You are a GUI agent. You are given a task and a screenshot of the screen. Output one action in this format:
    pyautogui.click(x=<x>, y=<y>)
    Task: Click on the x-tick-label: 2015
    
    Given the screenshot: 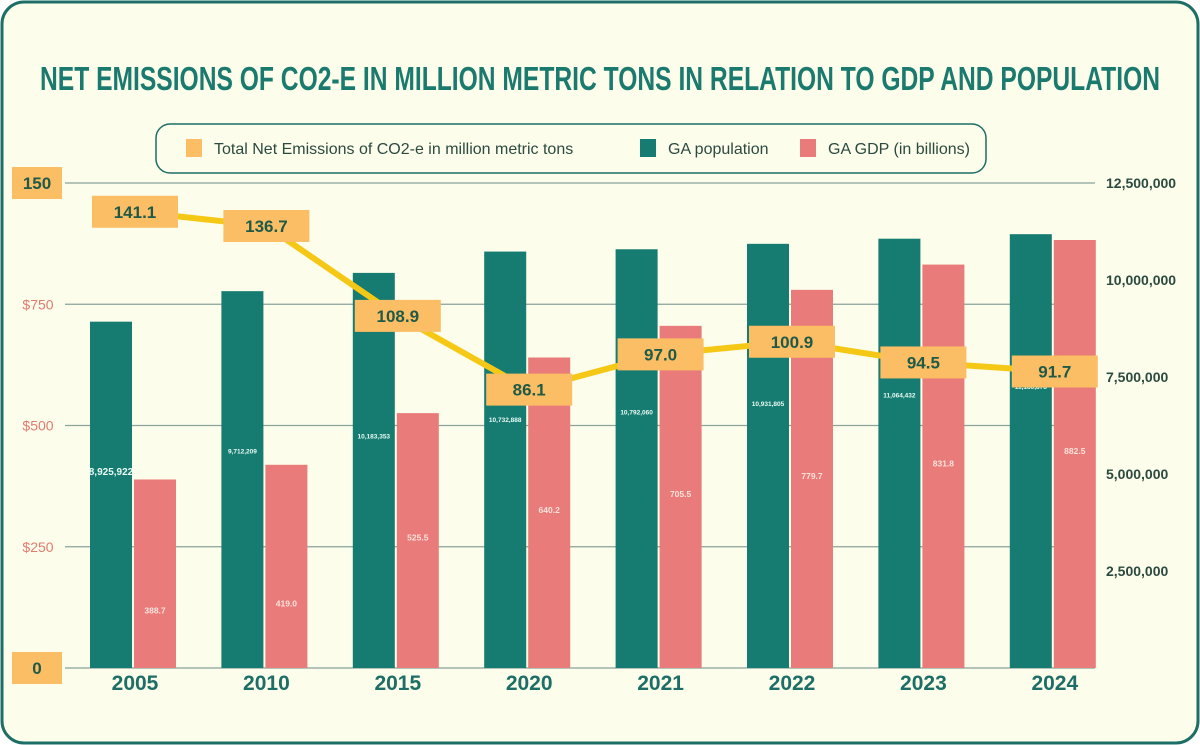 What is the action you would take?
    pyautogui.click(x=397, y=683)
    